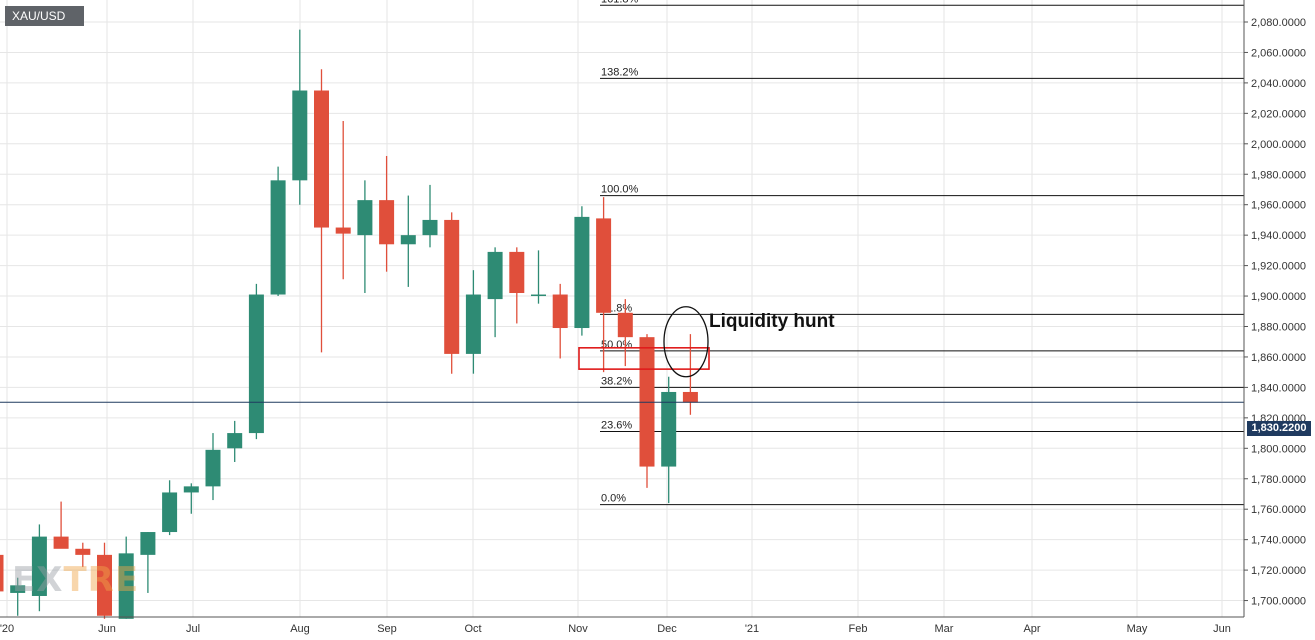 The height and width of the screenshot is (640, 1315). What do you see at coordinates (578, 629) in the screenshot?
I see `x-tick-label: Nov` at bounding box center [578, 629].